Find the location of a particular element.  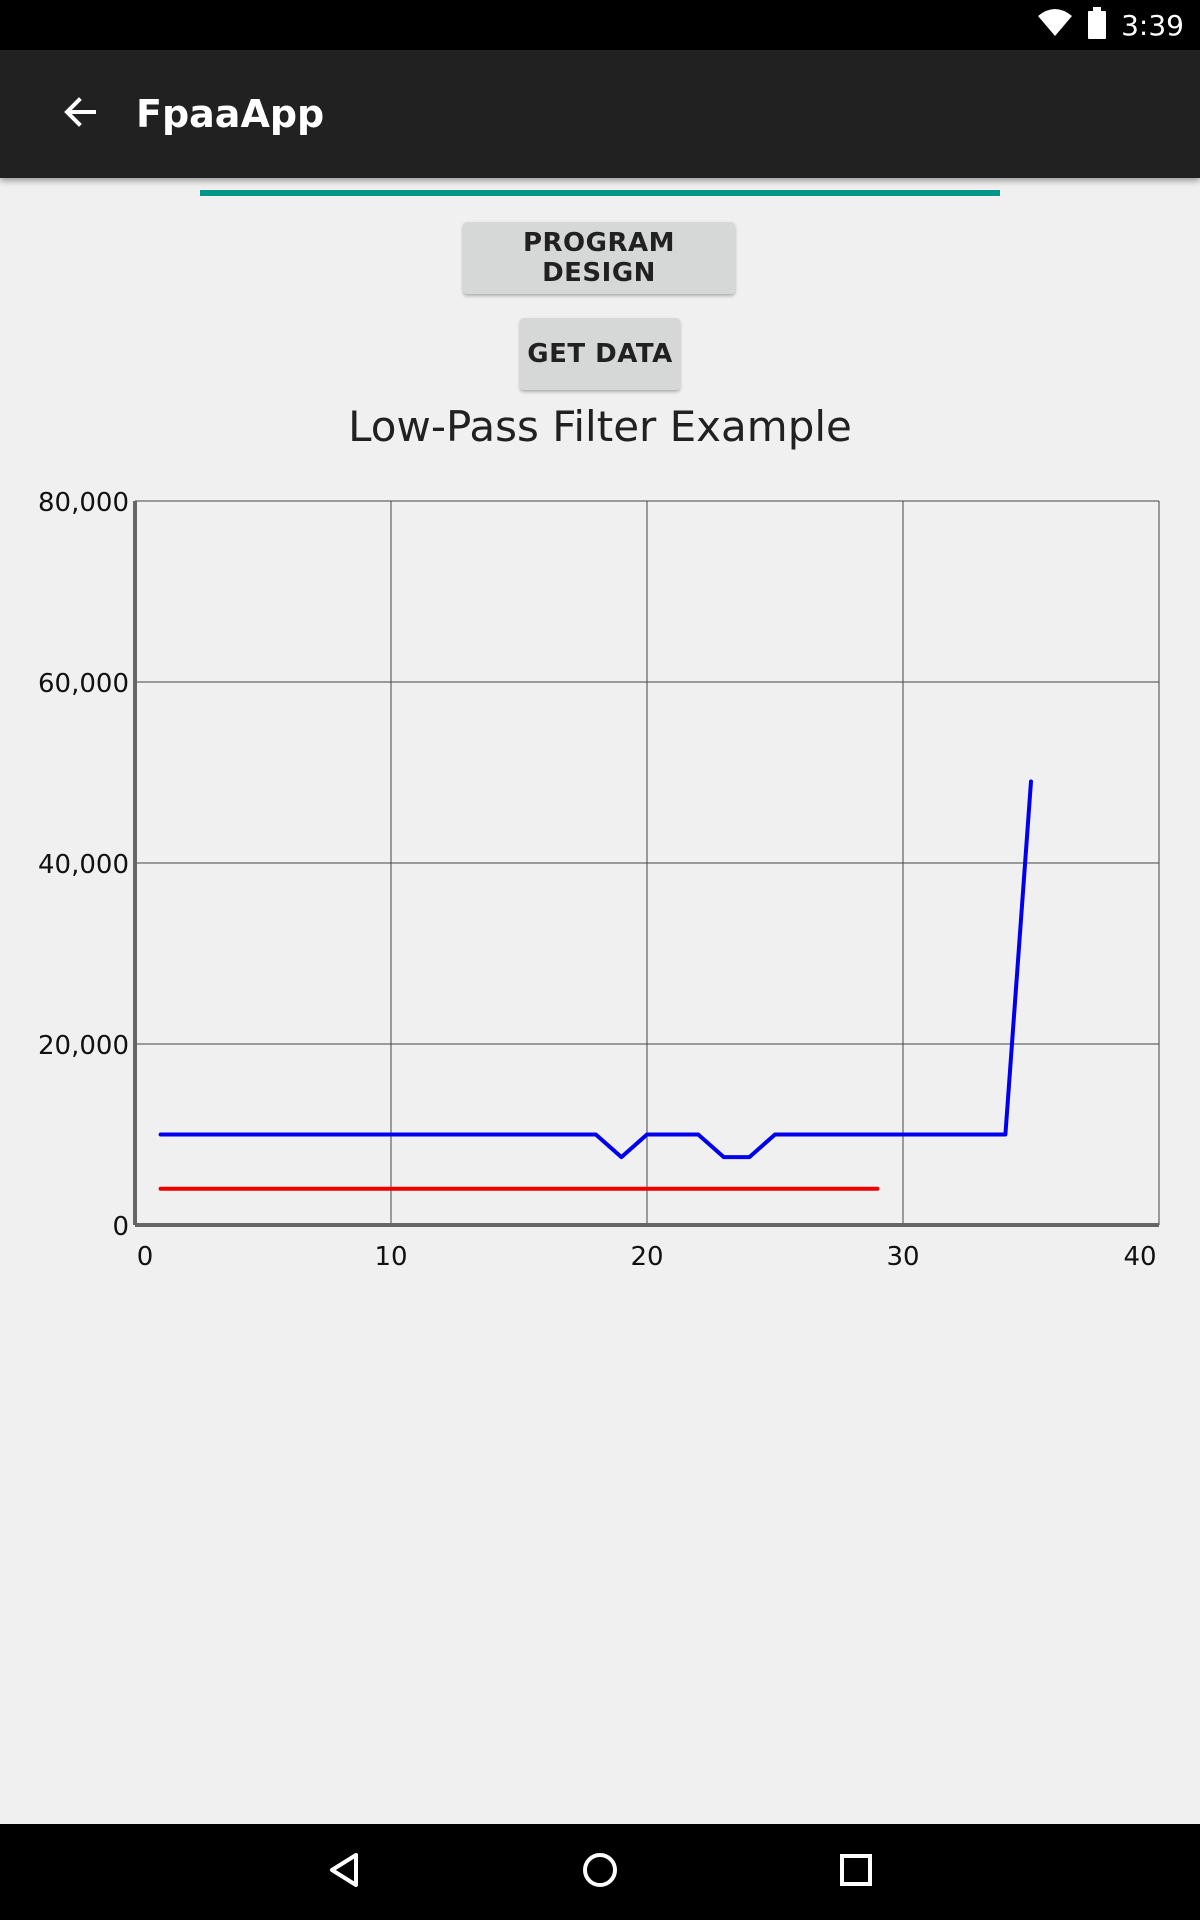

navigation-bar is located at coordinates (600, 1872).